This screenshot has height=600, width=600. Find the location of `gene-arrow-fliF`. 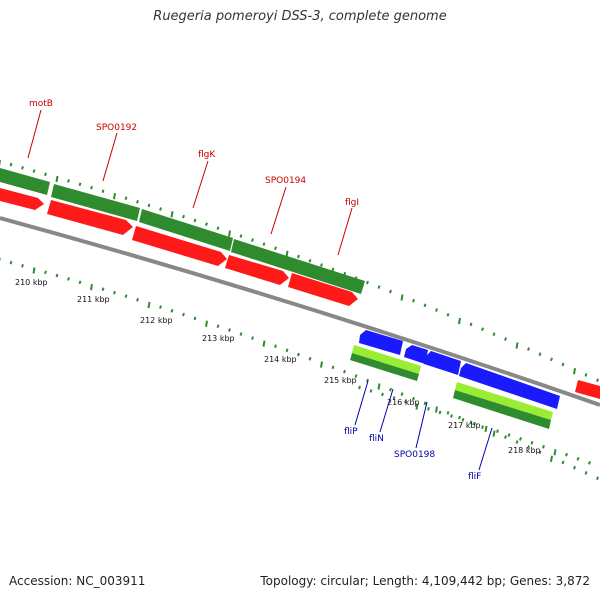

gene-arrow-fliF is located at coordinates (509, 386).